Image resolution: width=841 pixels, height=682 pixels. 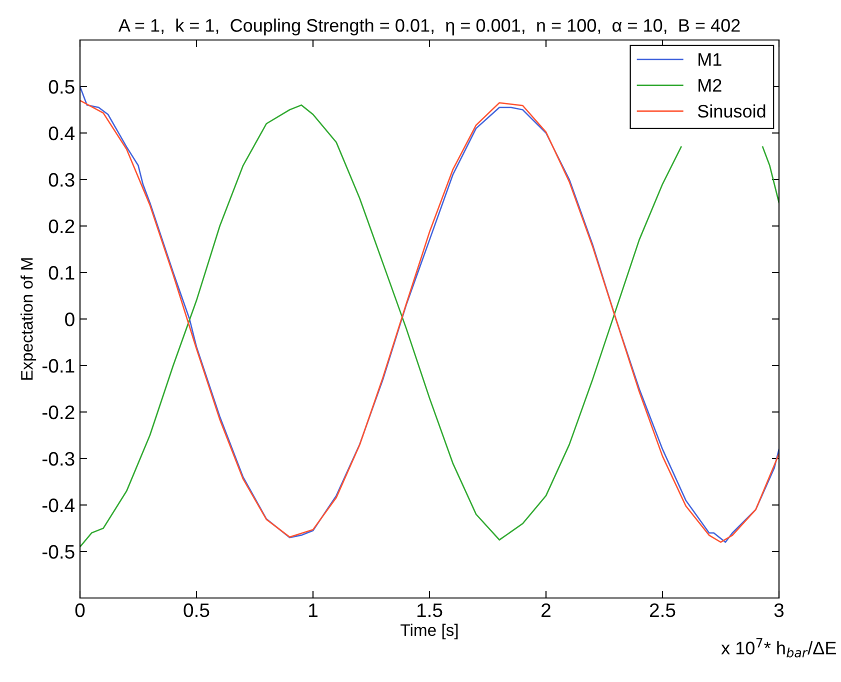 What do you see at coordinates (58, 505) in the screenshot?
I see `y-tick-label: -0.4` at bounding box center [58, 505].